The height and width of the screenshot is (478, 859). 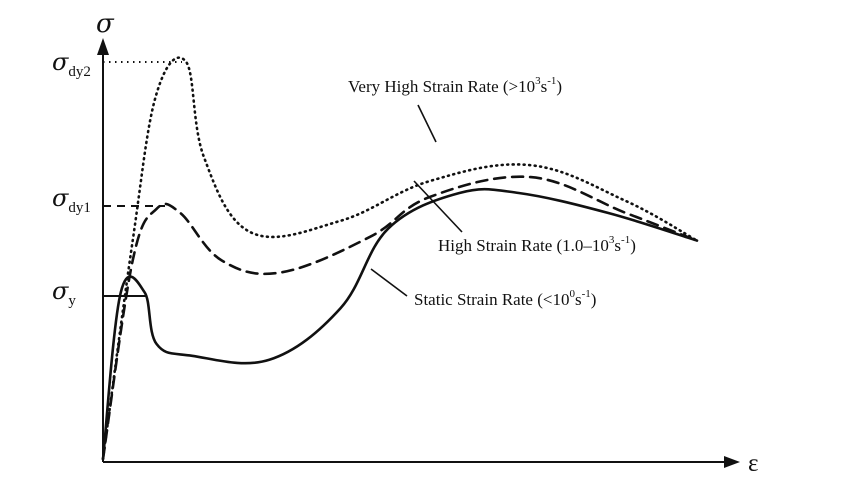 I want to click on leader-high-strain-rate, so click(x=438, y=206).